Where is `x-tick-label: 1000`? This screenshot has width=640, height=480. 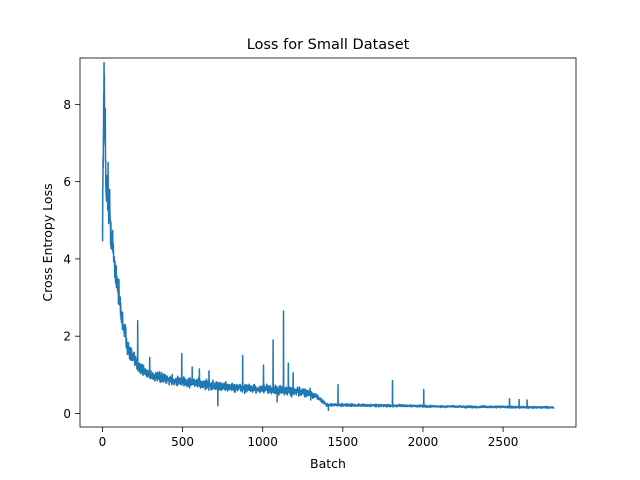
x-tick-label: 1000 is located at coordinates (262, 442).